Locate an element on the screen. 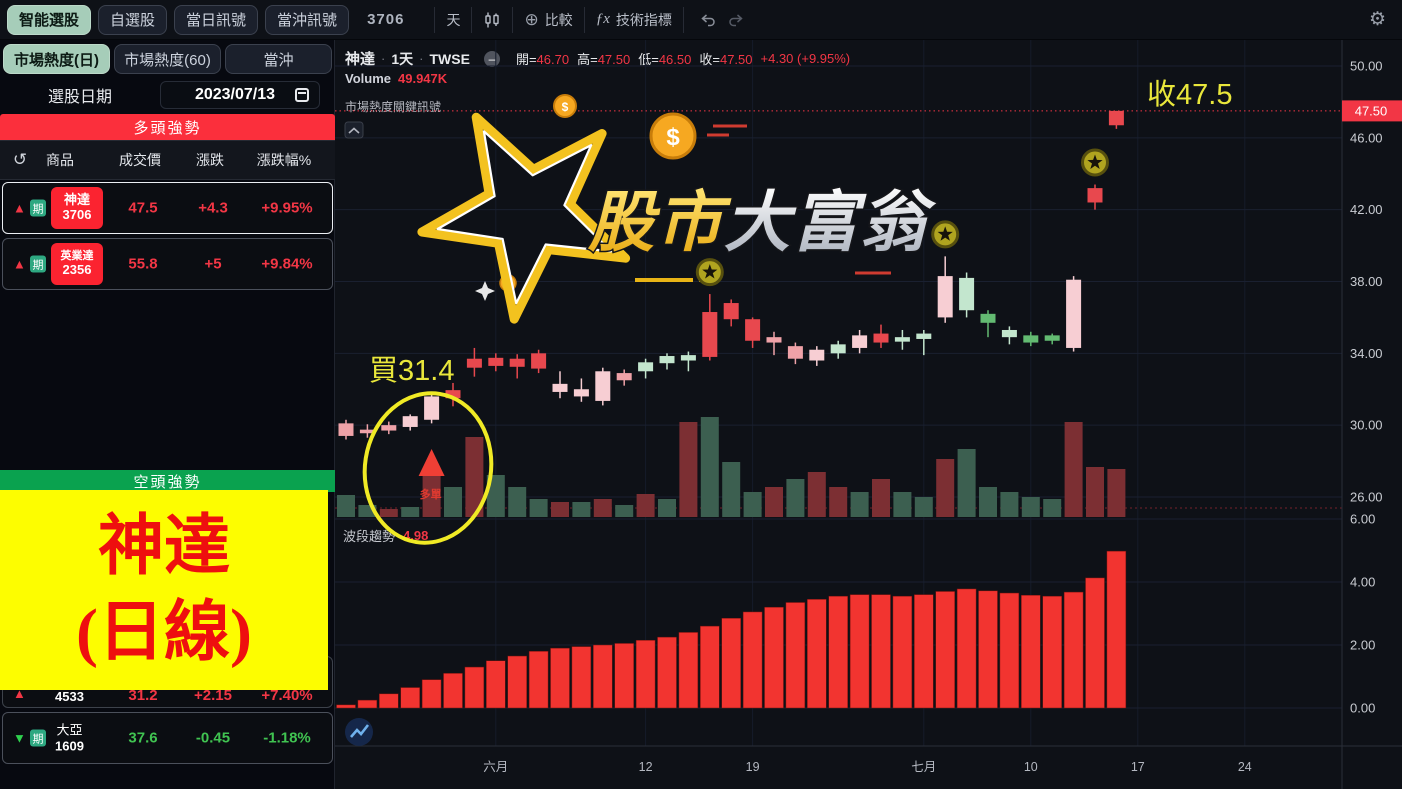  smart-picker-button: 智能選股 is located at coordinates (49, 19).